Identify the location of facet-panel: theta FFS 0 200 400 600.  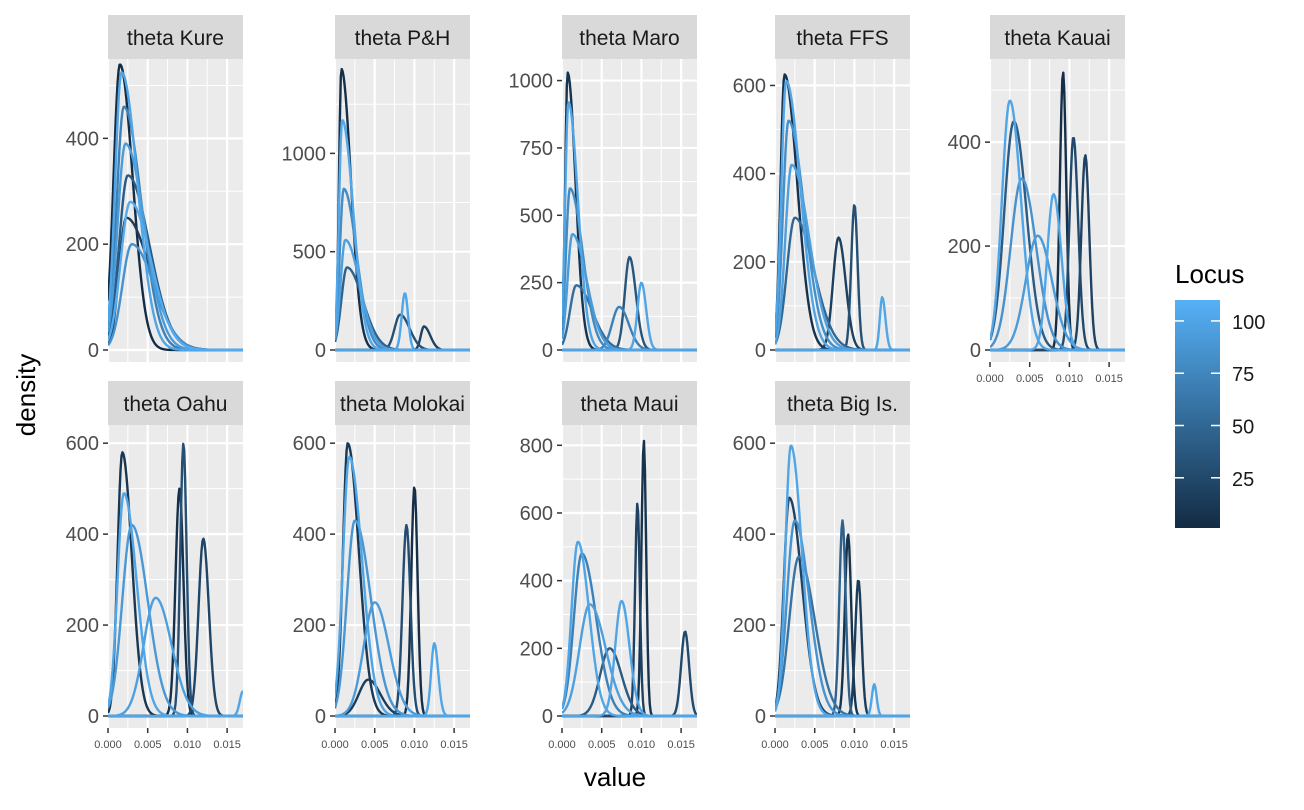
(821, 188).